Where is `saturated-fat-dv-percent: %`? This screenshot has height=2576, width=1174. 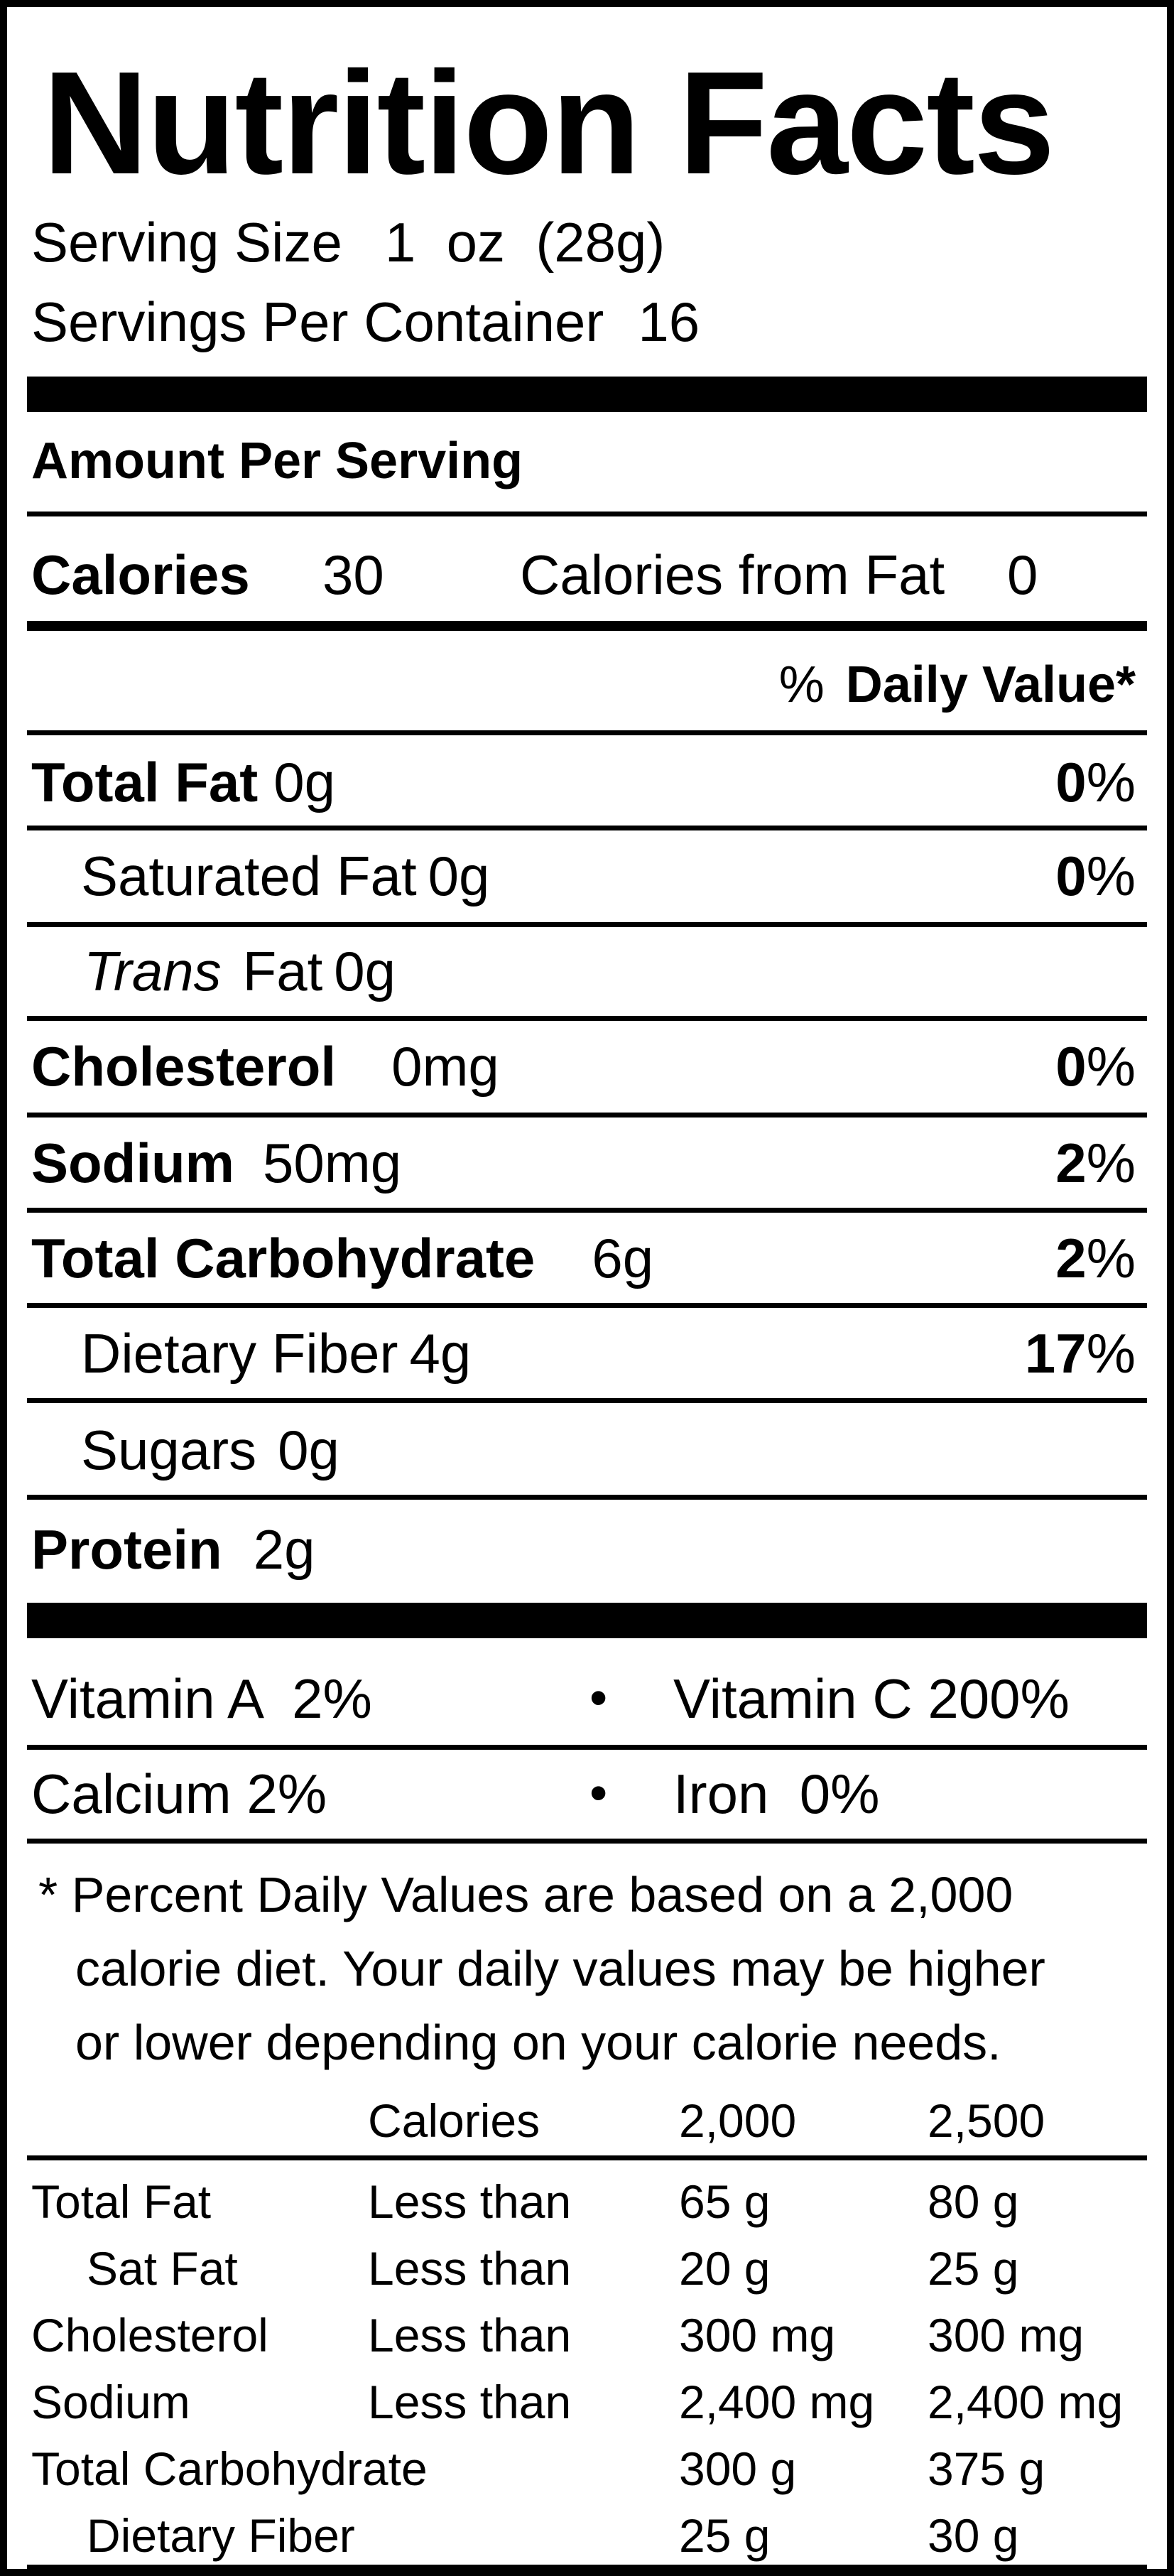
saturated-fat-dv-percent: % is located at coordinates (1111, 876).